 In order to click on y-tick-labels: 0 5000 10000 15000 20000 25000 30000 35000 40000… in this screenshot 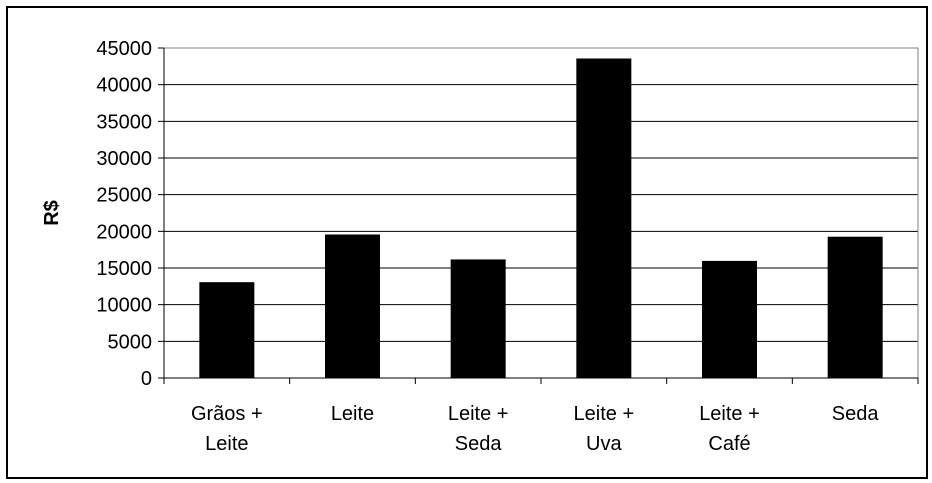, I will do `click(124, 214)`.